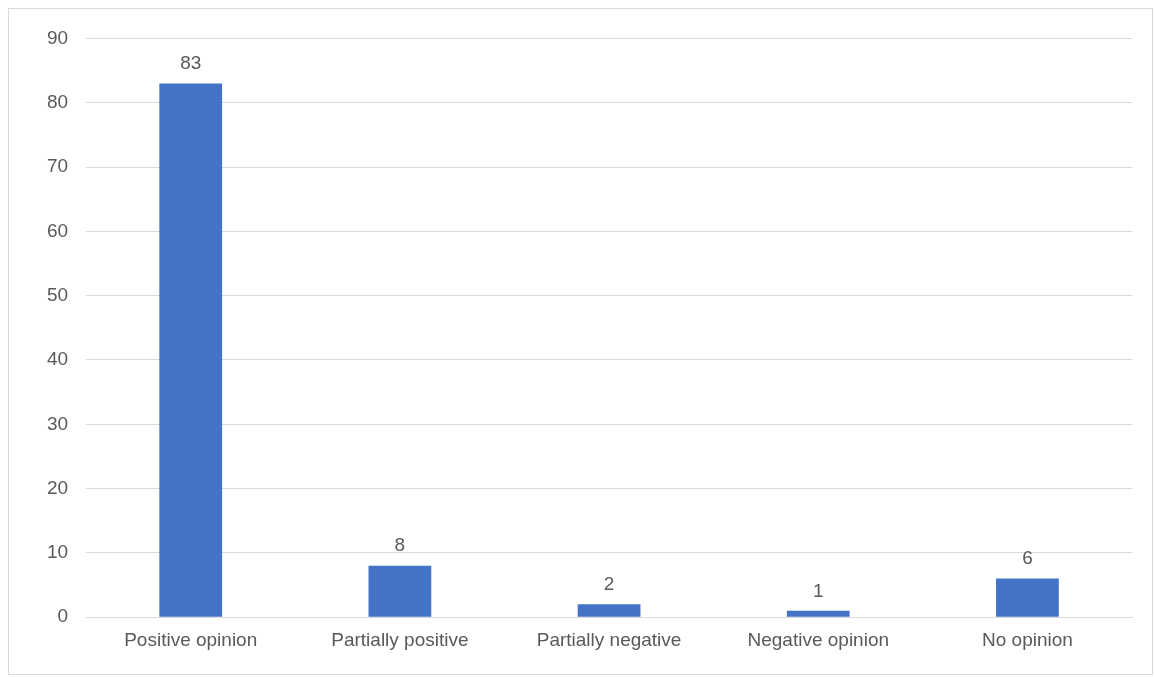 The height and width of the screenshot is (677, 1155). Describe the element at coordinates (1027, 558) in the screenshot. I see `data-label: 6` at that location.